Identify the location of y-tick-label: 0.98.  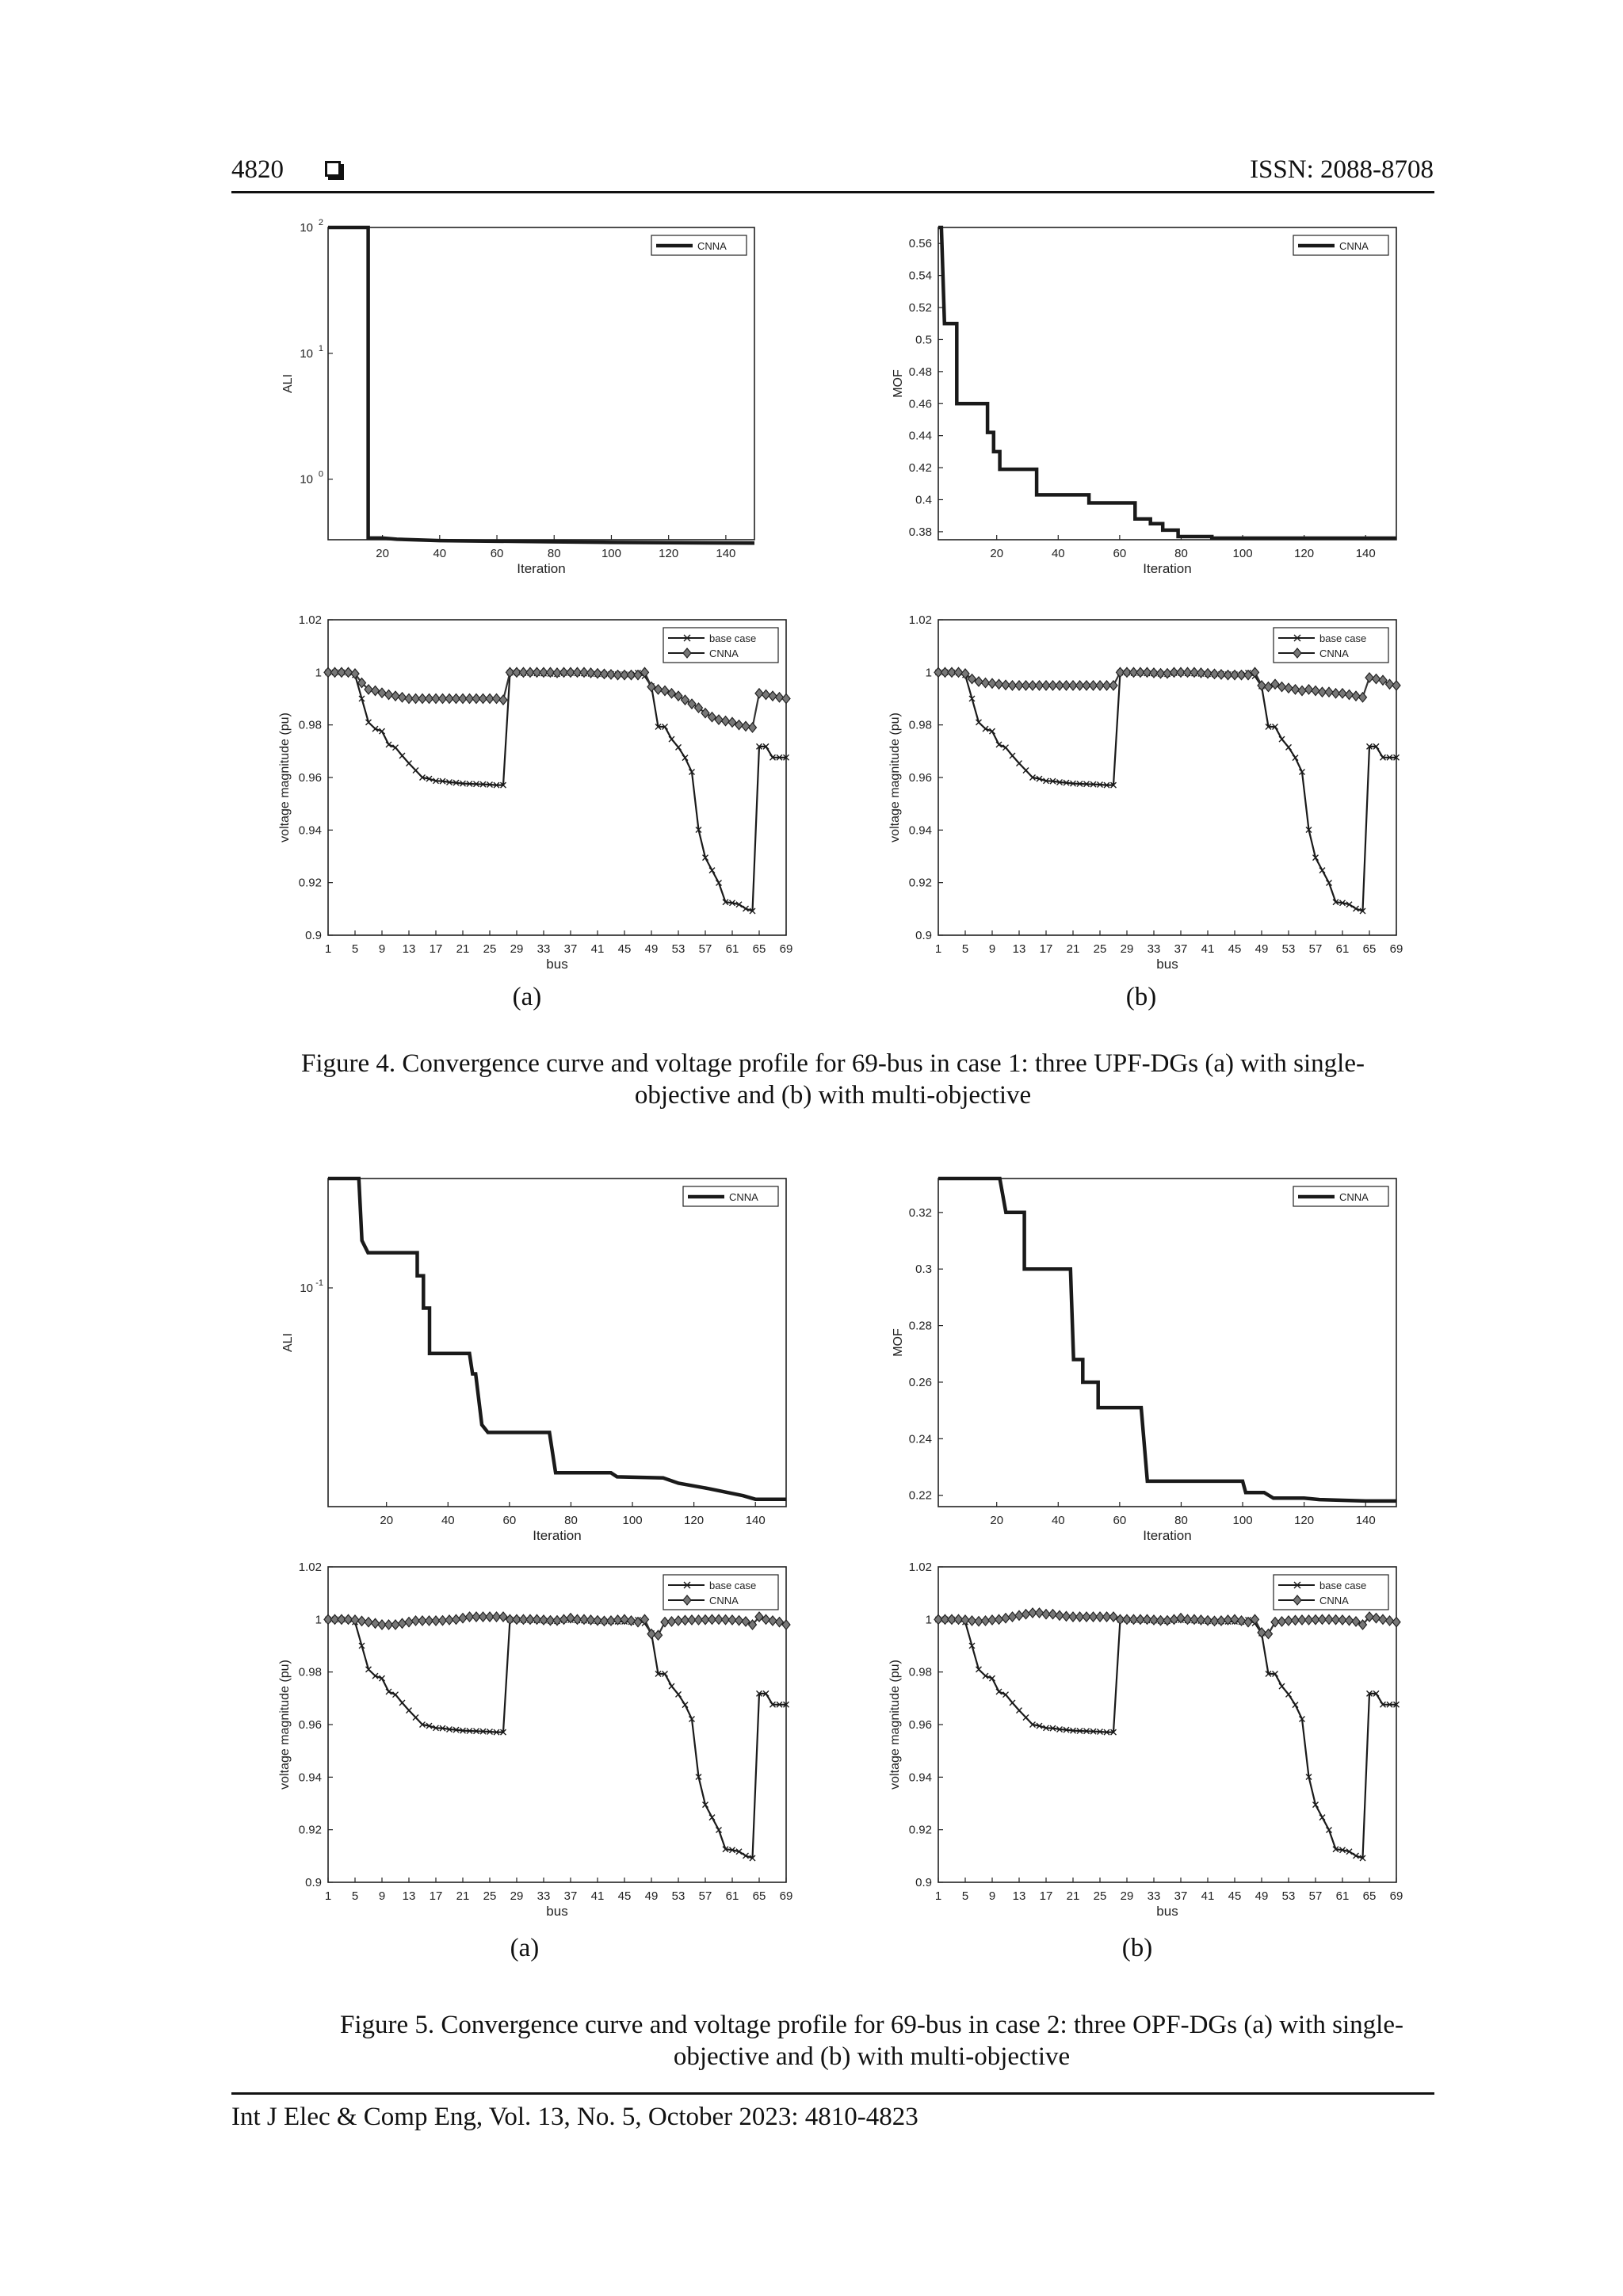
(310, 1672).